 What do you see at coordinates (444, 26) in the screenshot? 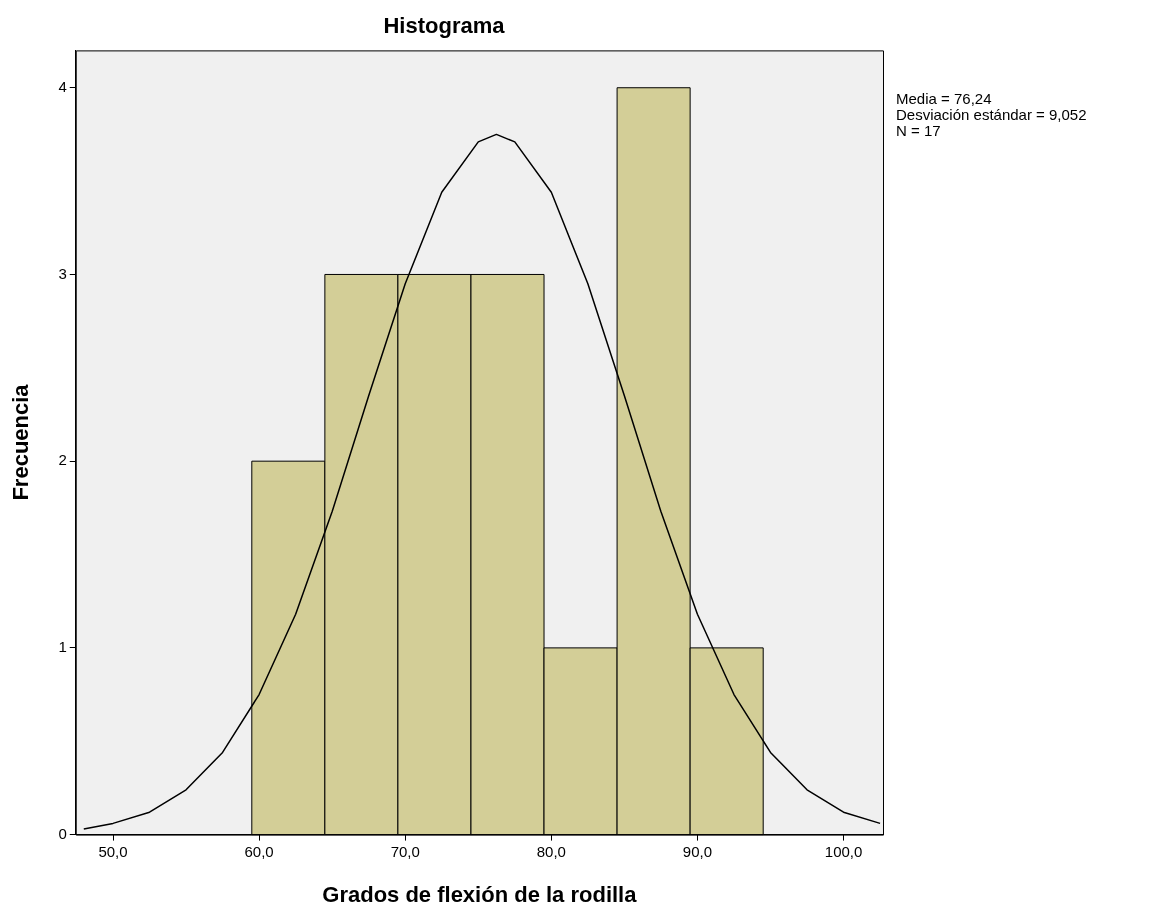
I see `chart-title: Histograma` at bounding box center [444, 26].